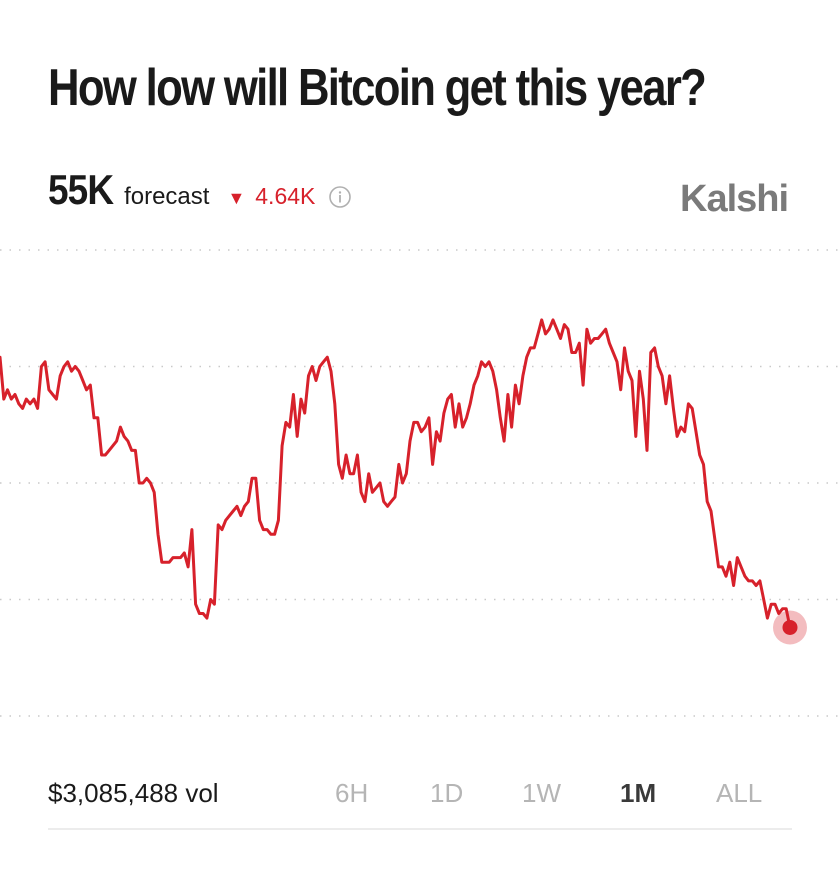 This screenshot has width=840, height=880. What do you see at coordinates (541, 793) in the screenshot?
I see `range-button-1w: 1W` at bounding box center [541, 793].